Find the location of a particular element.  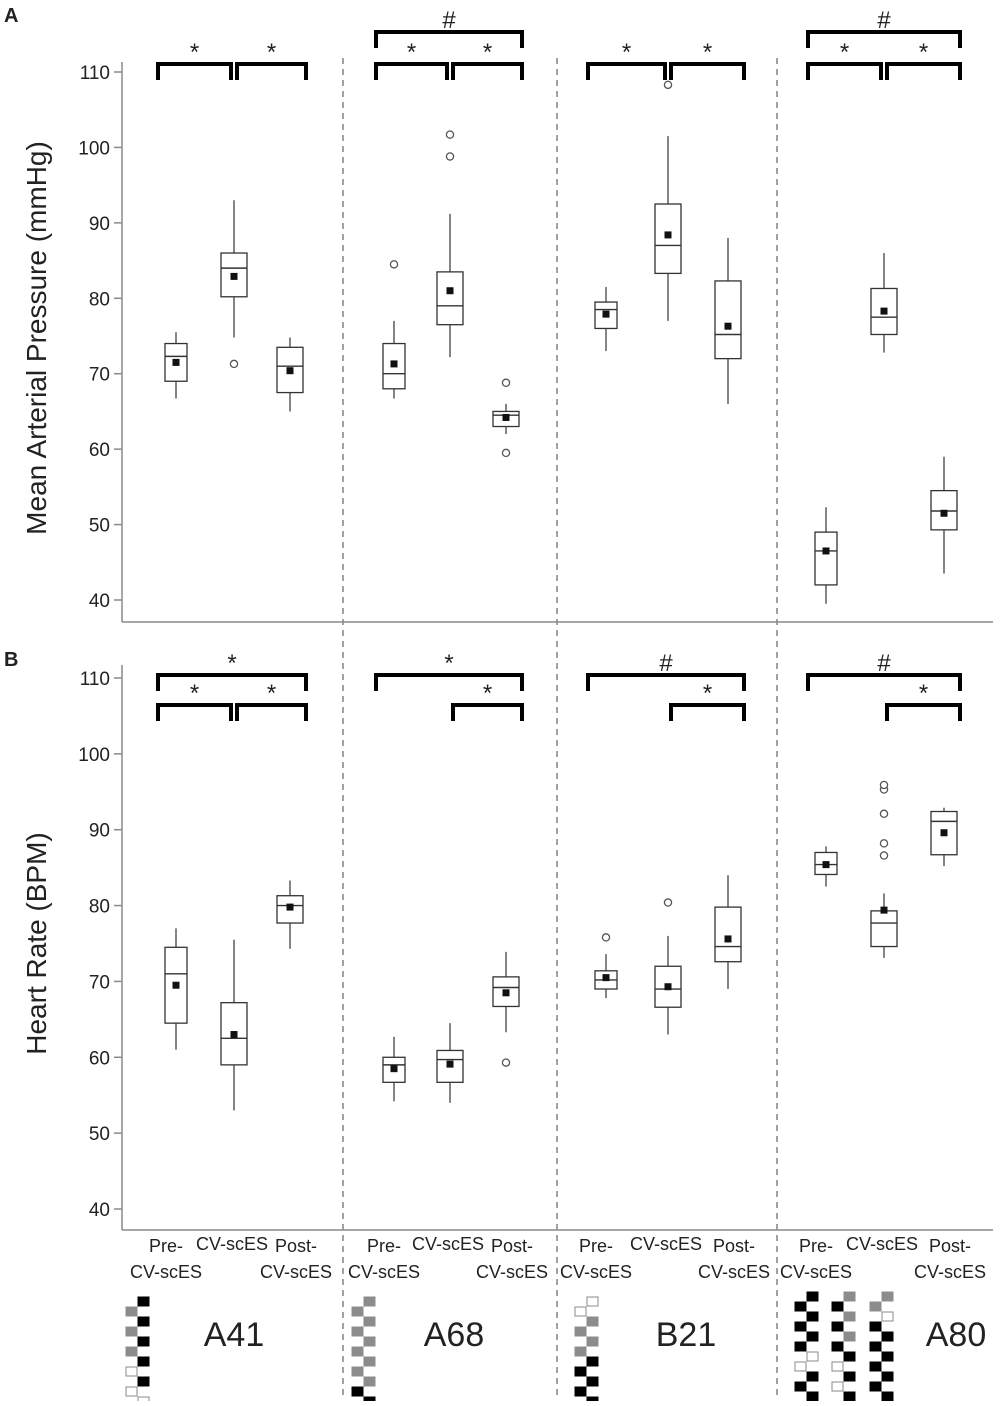

y-tick-label: 40 is located at coordinates (99, 601).